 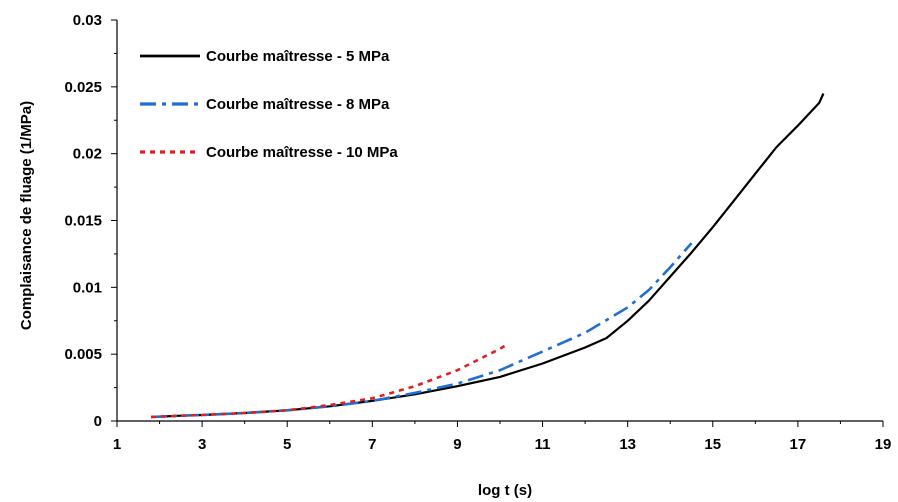 I want to click on legend-label-3: Courbe maîtresse - 10 MPa, so click(x=302, y=152).